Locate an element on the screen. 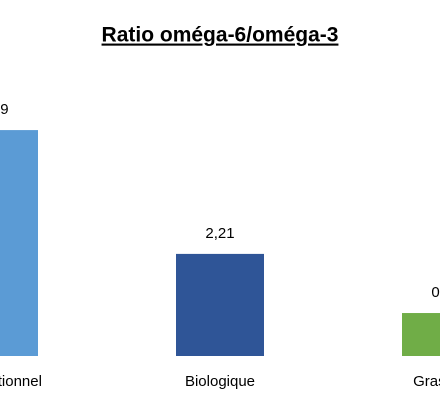 The image size is (440, 408). value-label: 4,89 is located at coordinates (4, 109).